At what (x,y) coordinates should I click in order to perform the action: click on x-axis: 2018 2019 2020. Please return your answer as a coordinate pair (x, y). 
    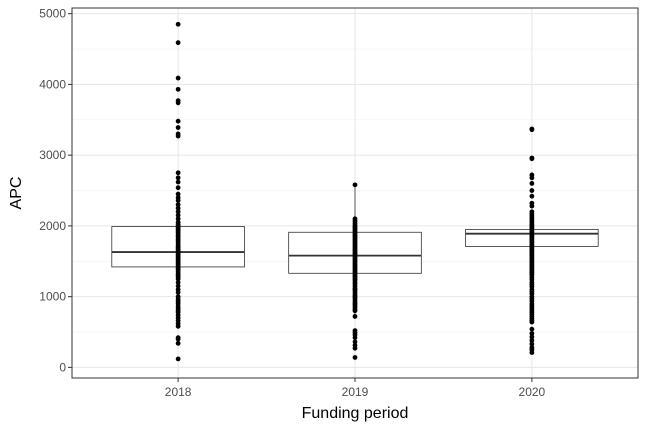
    Looking at the image, I should click on (355, 388).